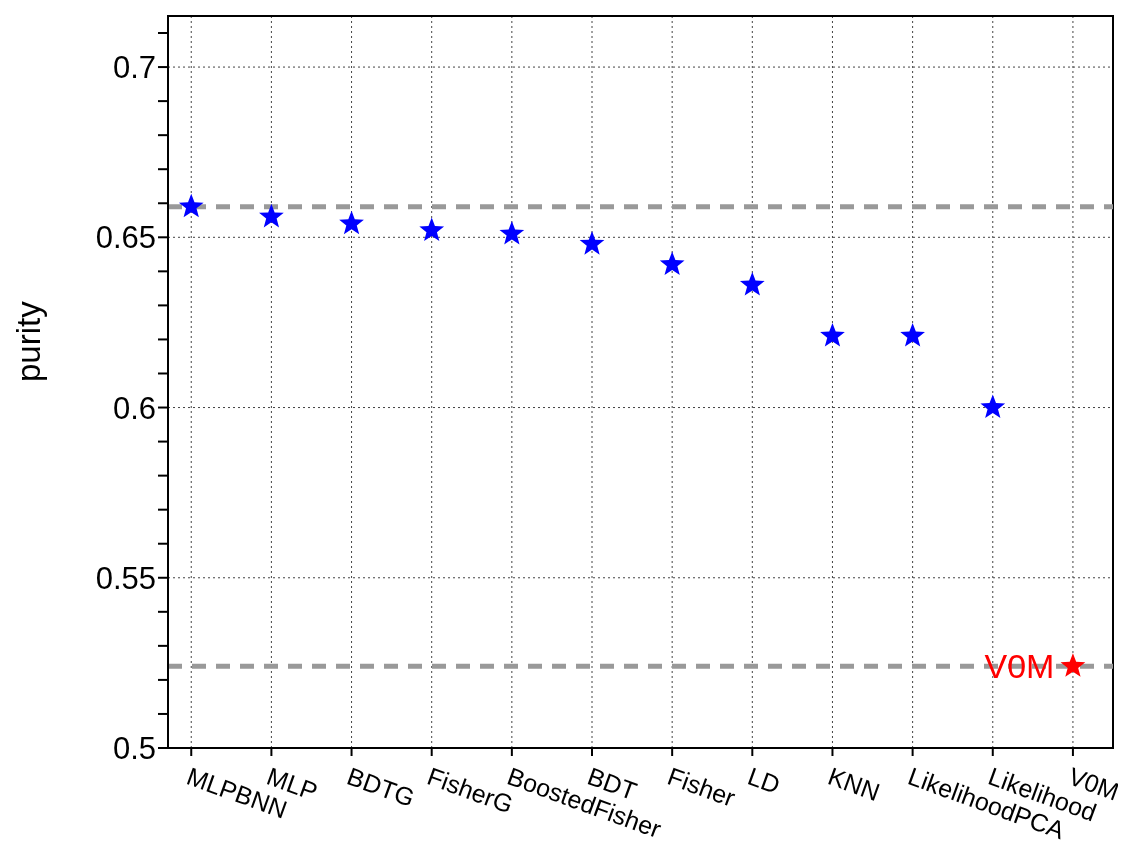  What do you see at coordinates (702, 786) in the screenshot?
I see `x-tick-label: Fisher` at bounding box center [702, 786].